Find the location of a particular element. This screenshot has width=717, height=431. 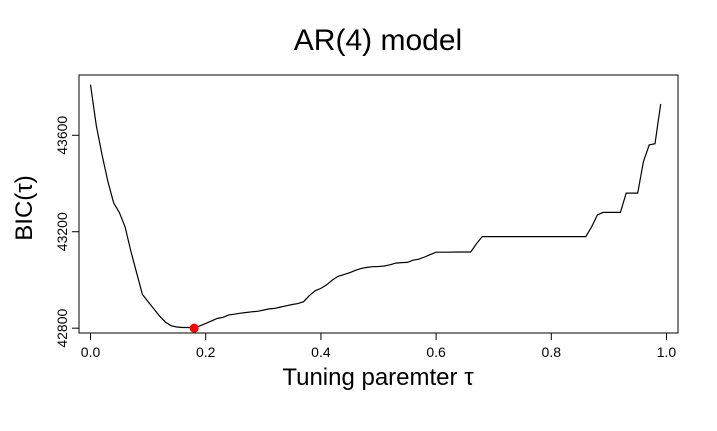

y-tick-label: 43200 is located at coordinates (62, 231).